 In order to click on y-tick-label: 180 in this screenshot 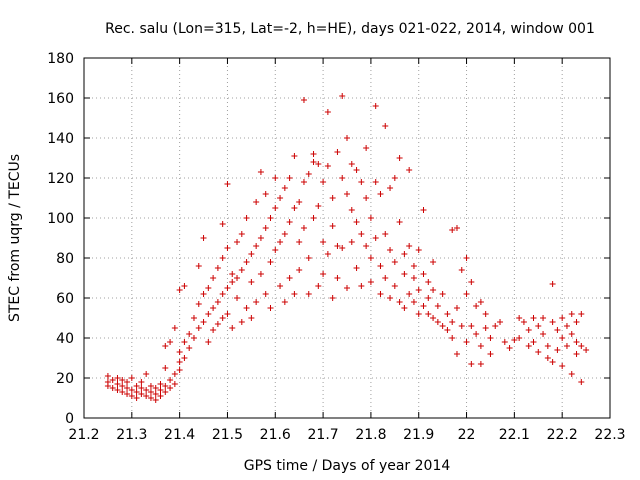, I will do `click(60, 59)`.